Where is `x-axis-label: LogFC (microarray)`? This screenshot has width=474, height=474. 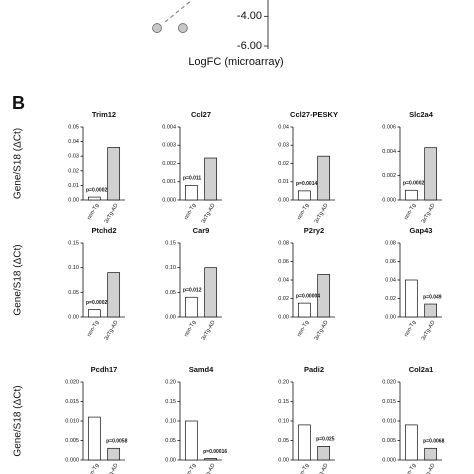
x-axis-label: LogFC (microarray) is located at coordinates (235, 62).